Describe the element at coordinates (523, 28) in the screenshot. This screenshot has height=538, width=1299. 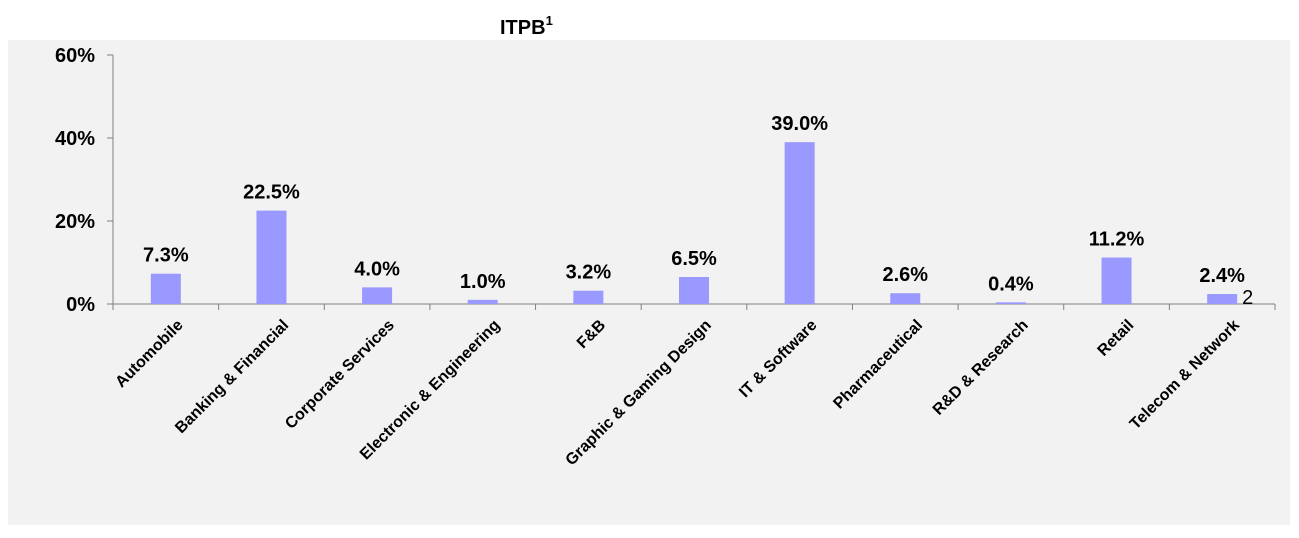
I see `title-text: ITPB` at that location.